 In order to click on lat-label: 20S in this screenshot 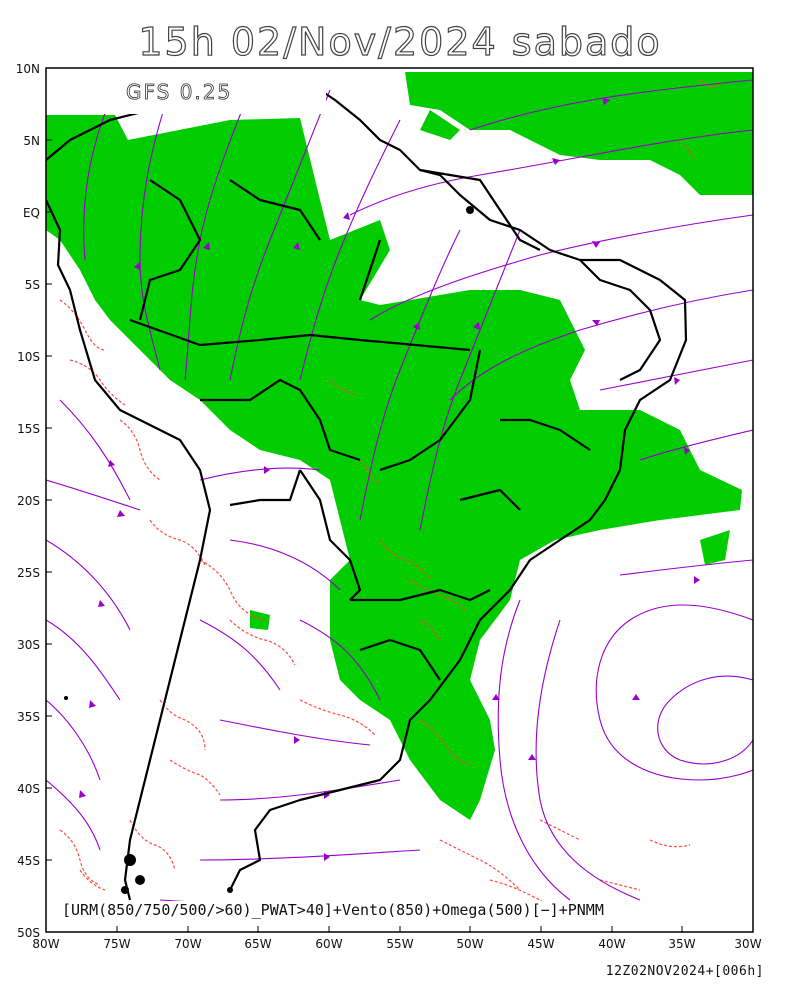, I will do `click(28, 501)`.